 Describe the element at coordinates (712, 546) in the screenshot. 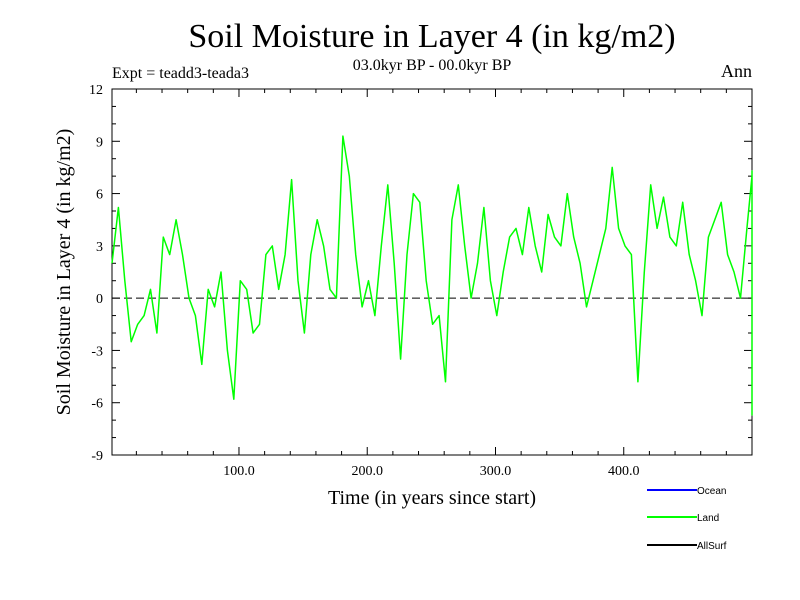

I see `legend-label-allsurf: AllSurf` at that location.